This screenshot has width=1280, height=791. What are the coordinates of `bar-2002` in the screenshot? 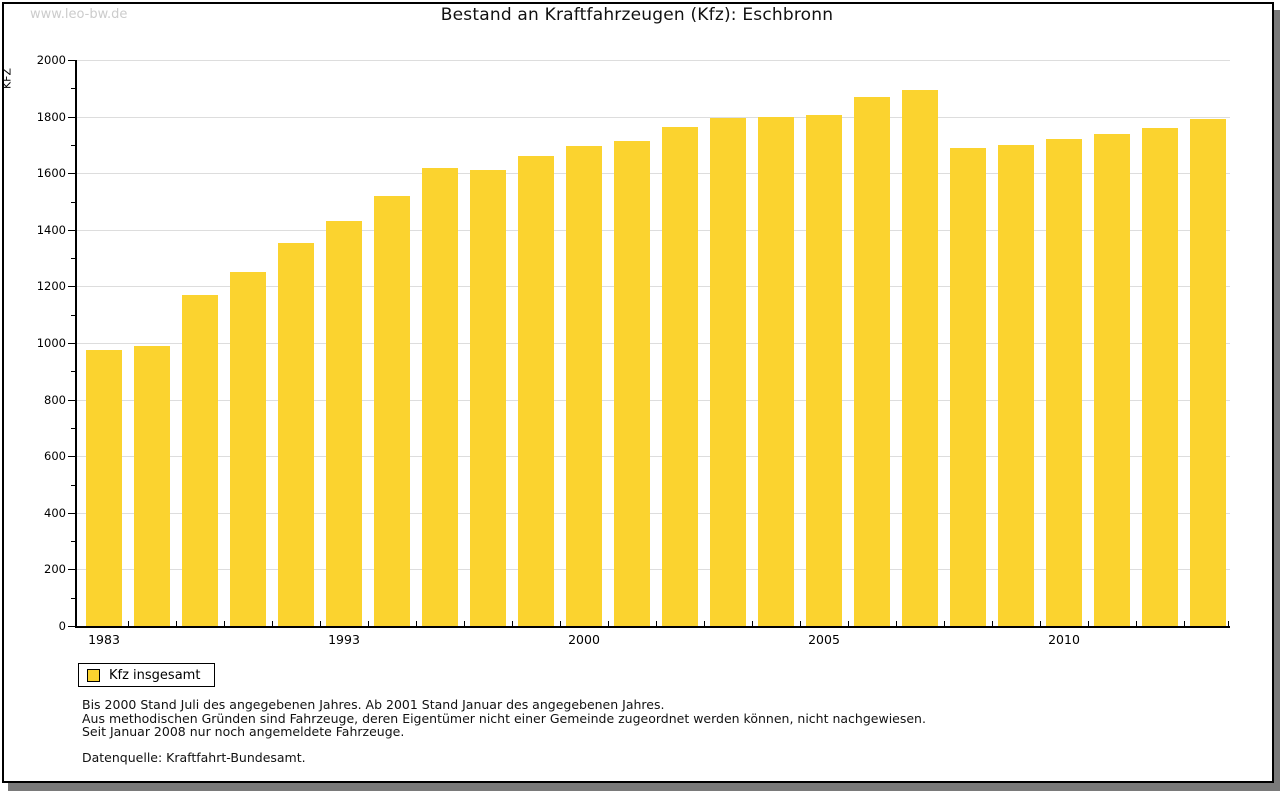 It's located at (680, 376).